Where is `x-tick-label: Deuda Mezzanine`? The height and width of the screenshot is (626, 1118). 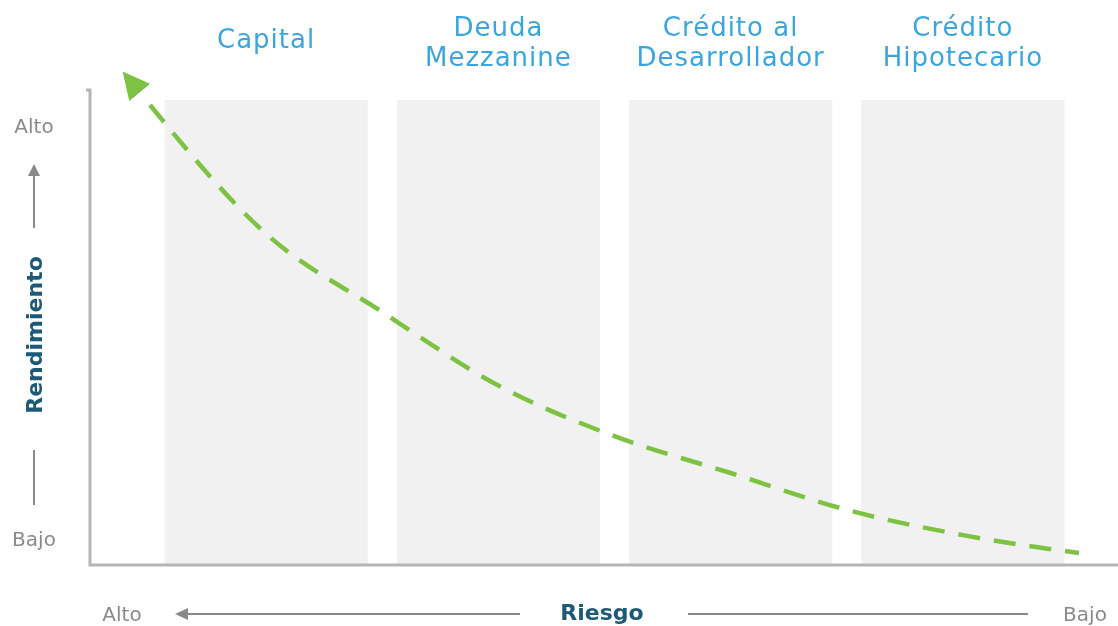
x-tick-label: Deuda Mezzanine is located at coordinates (498, 42).